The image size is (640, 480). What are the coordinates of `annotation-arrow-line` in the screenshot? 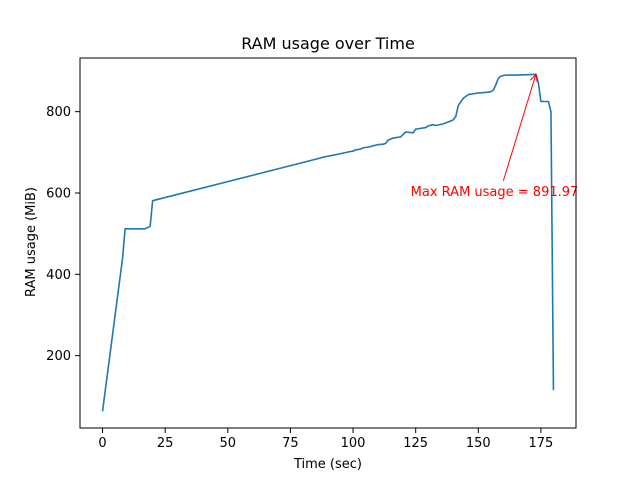 It's located at (519, 127).